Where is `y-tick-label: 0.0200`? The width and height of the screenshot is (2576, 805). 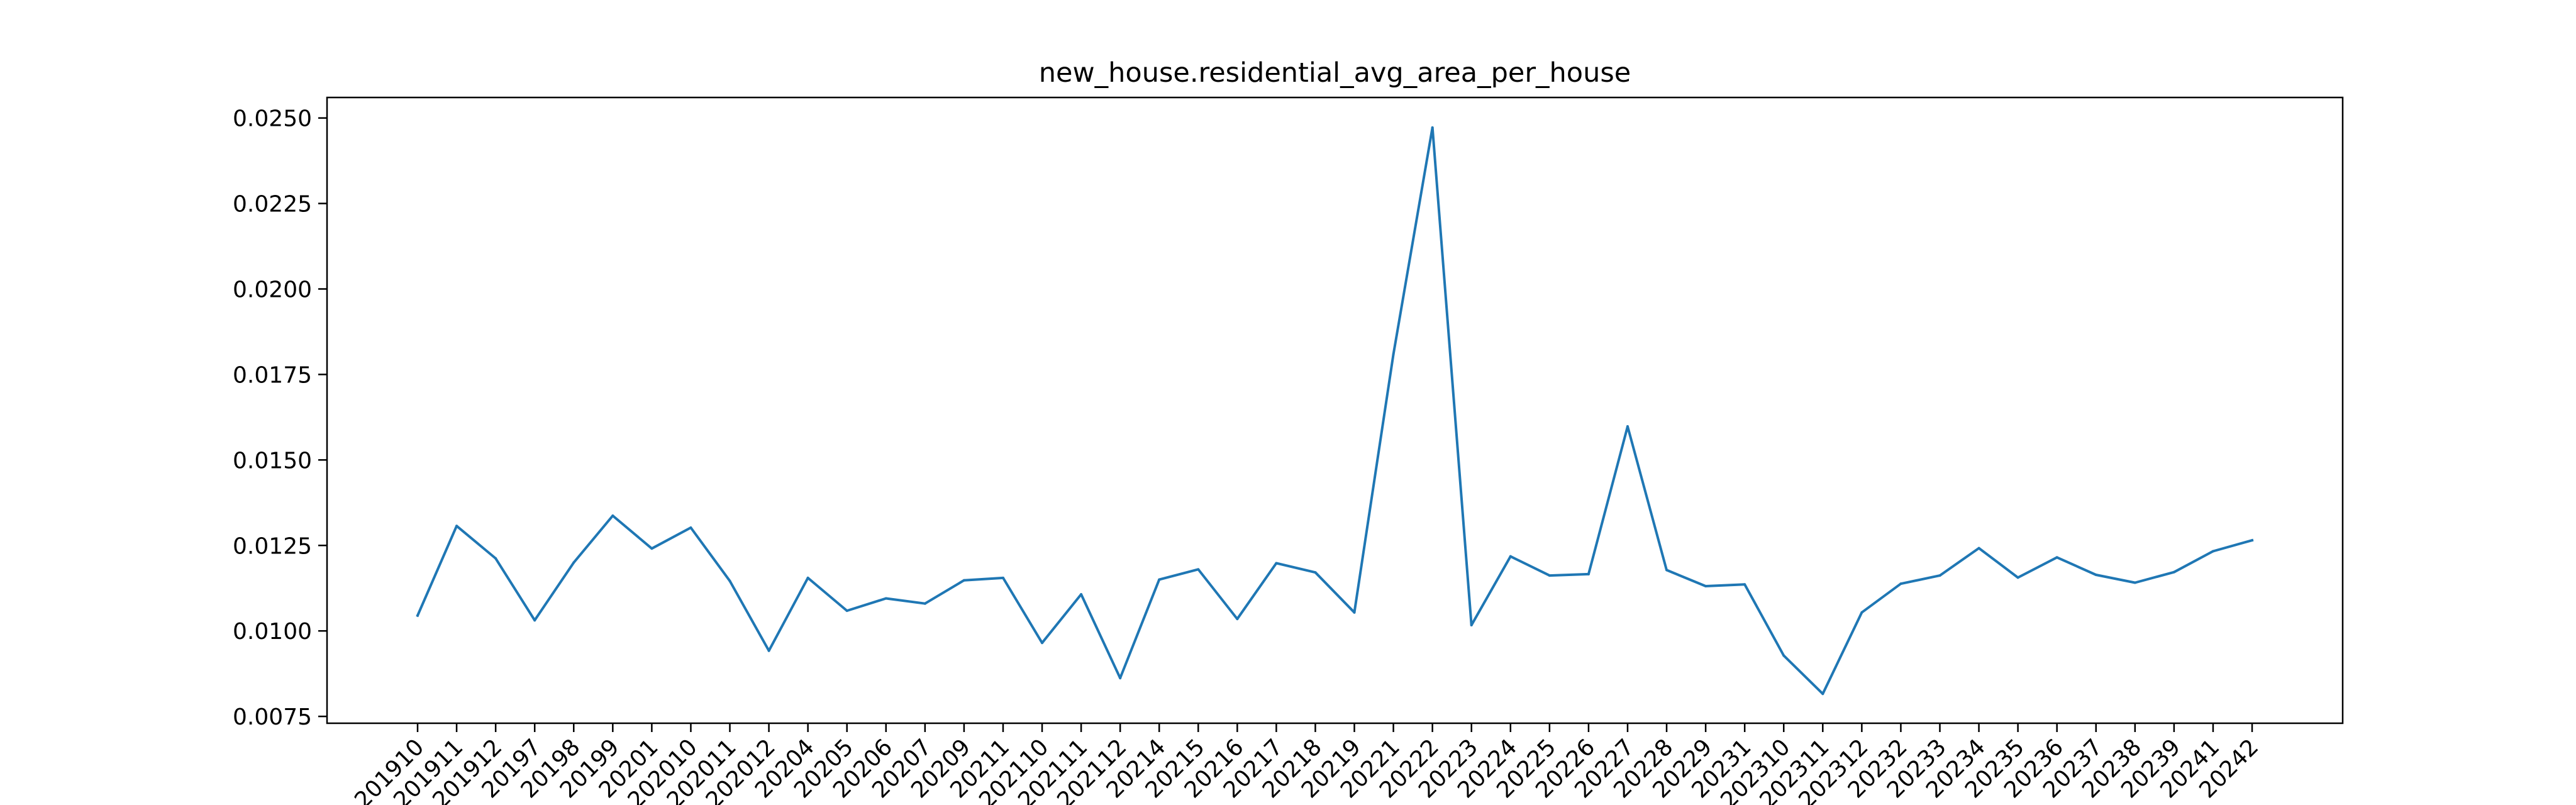
y-tick-label: 0.0200 is located at coordinates (272, 290).